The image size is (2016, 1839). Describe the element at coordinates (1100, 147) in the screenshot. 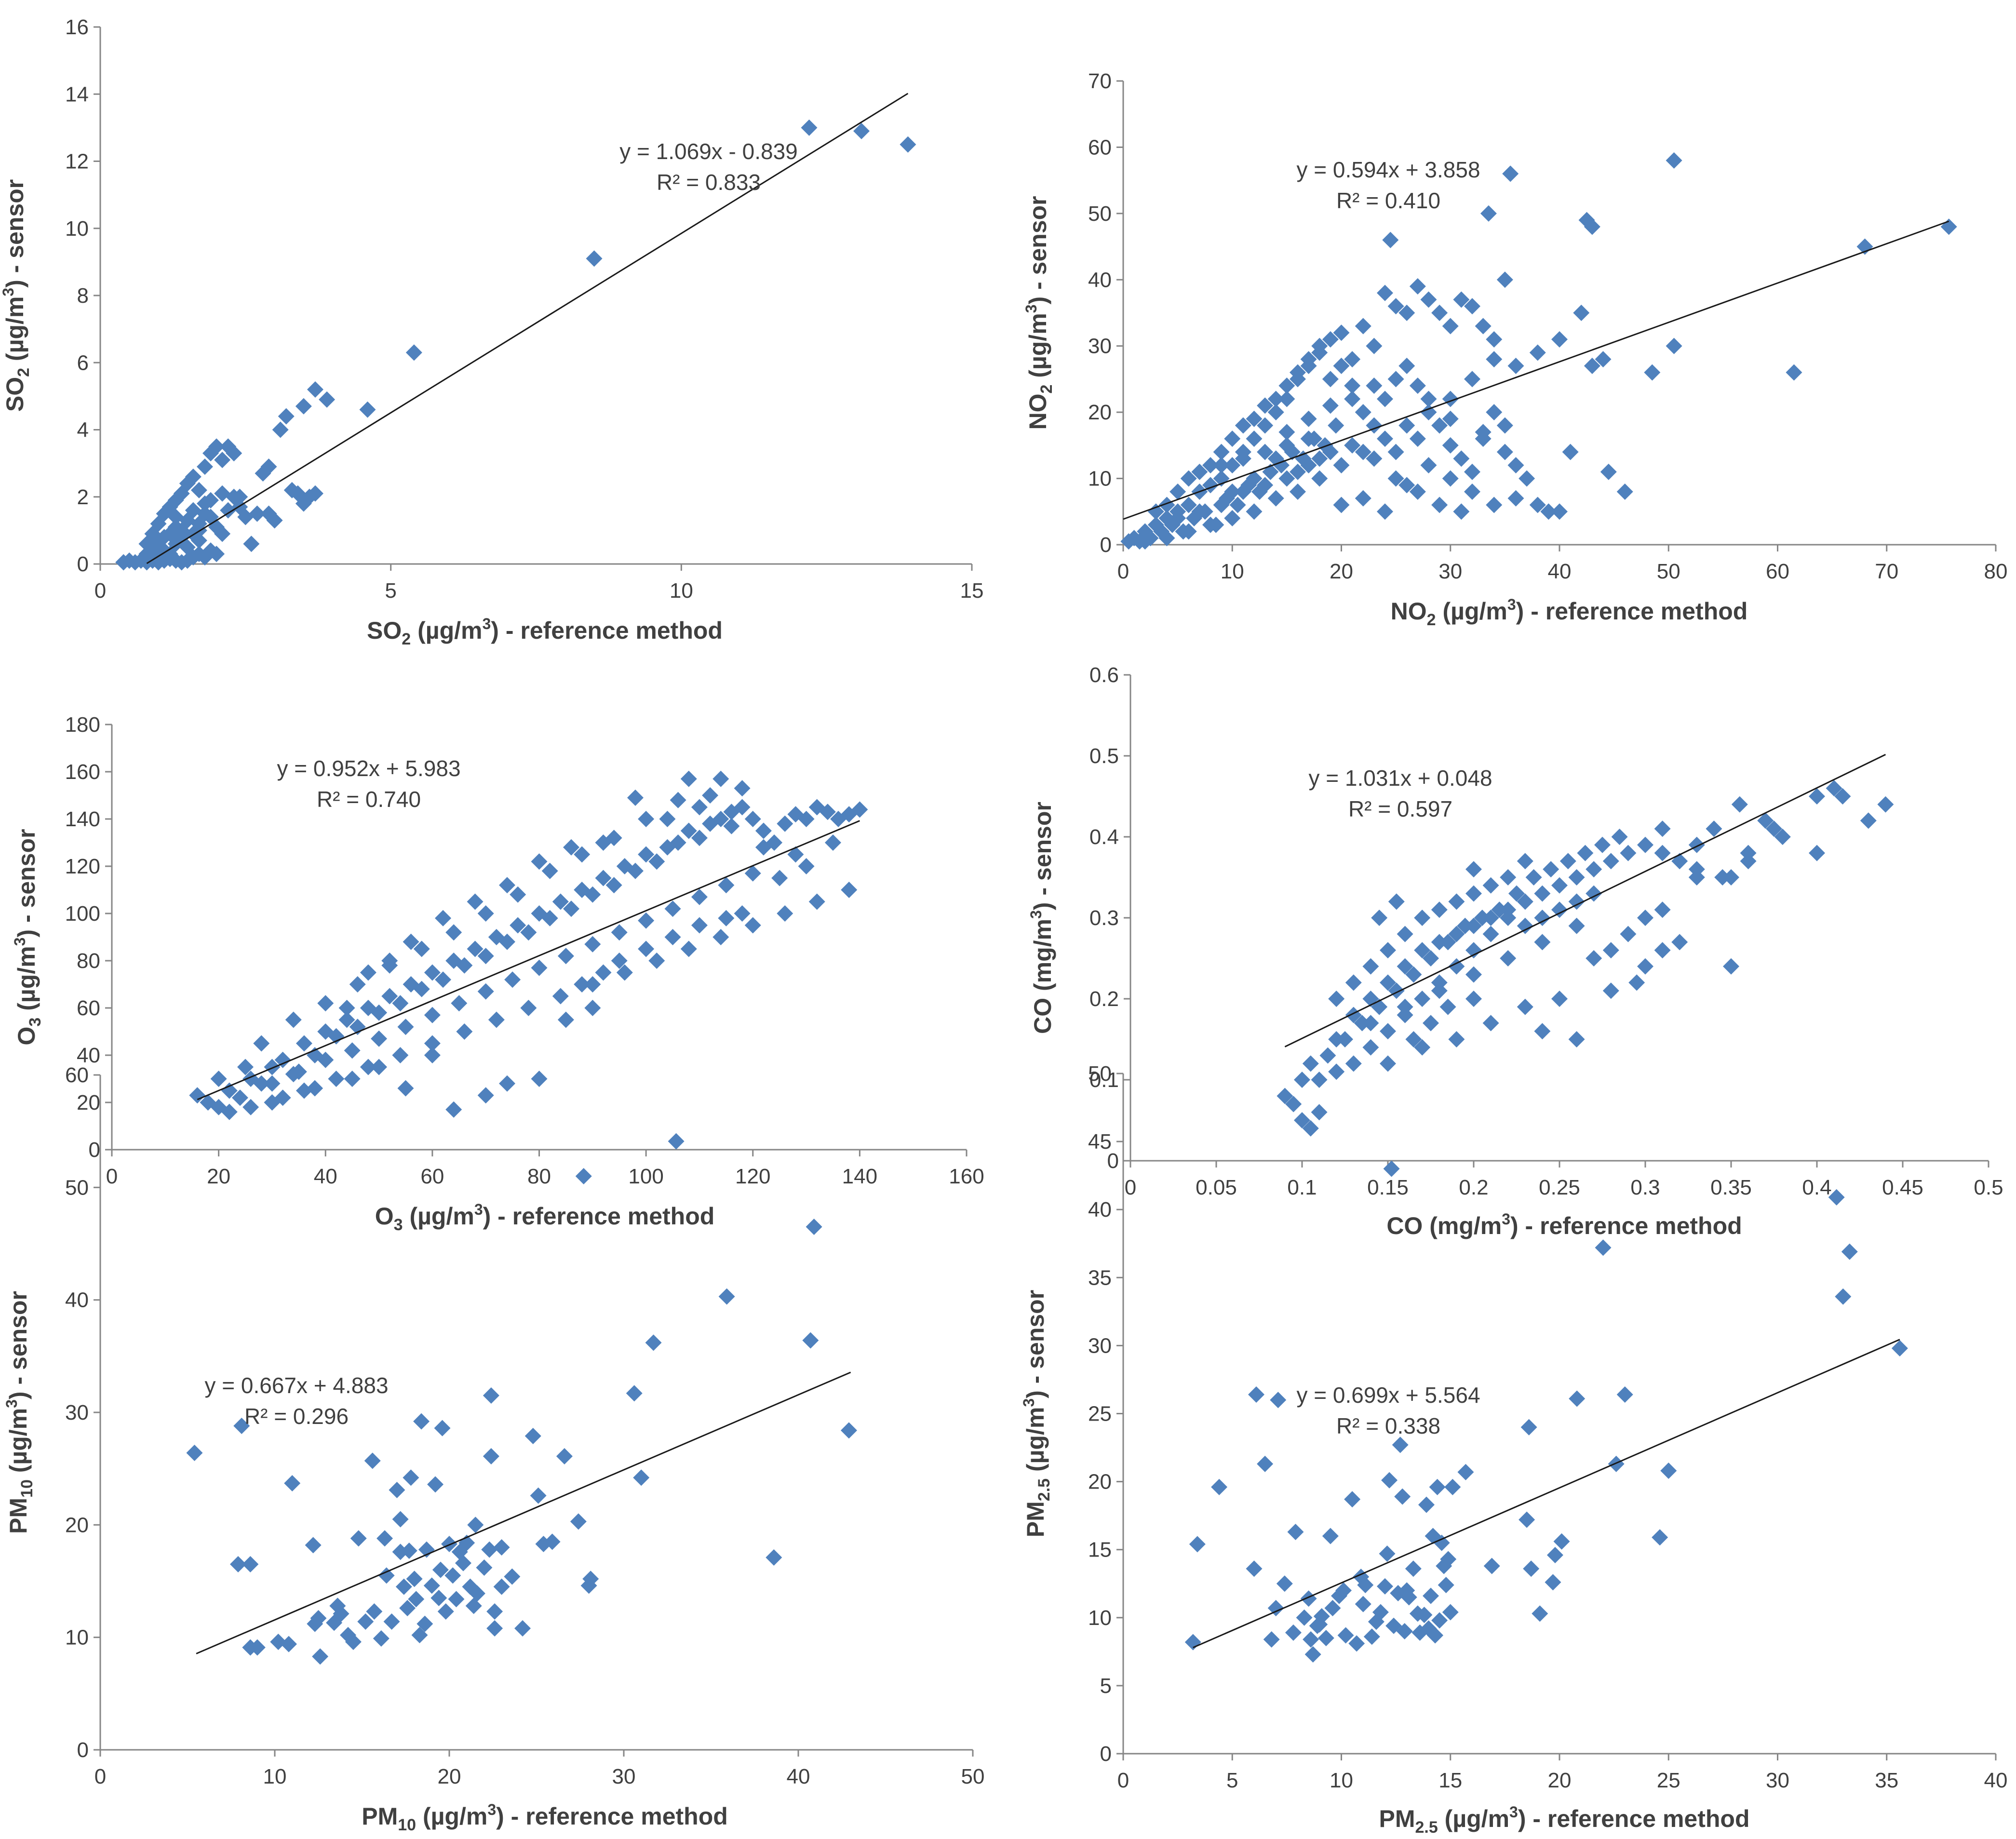

I see `y-tick-label: 60` at that location.